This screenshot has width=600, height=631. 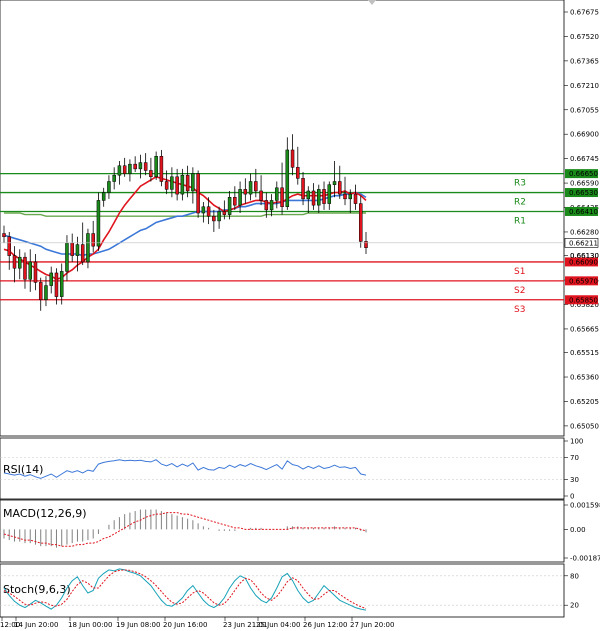 What do you see at coordinates (583, 281) in the screenshot?
I see `level-price-label: 0.65970` at bounding box center [583, 281].